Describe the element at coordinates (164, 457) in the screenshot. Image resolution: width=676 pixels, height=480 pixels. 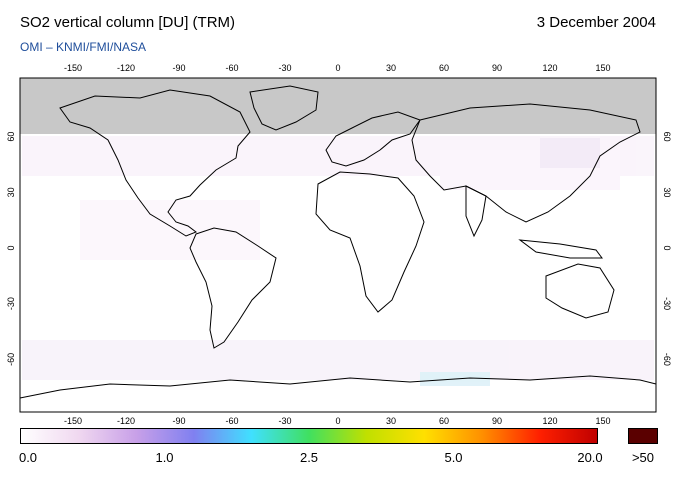
I see `colorbar-label: 1.0` at that location.